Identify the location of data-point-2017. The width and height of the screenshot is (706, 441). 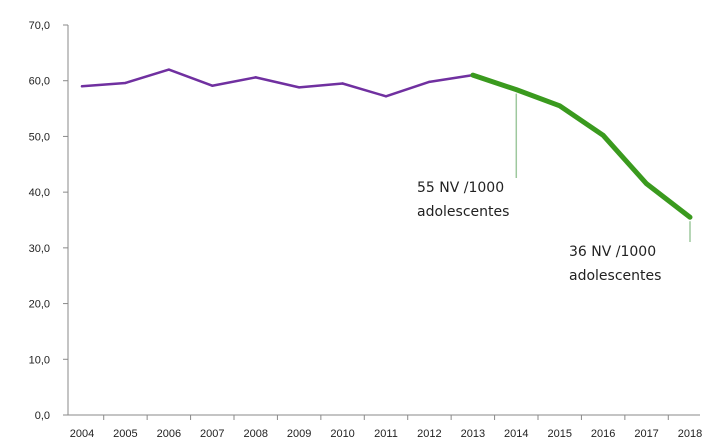
(646, 183).